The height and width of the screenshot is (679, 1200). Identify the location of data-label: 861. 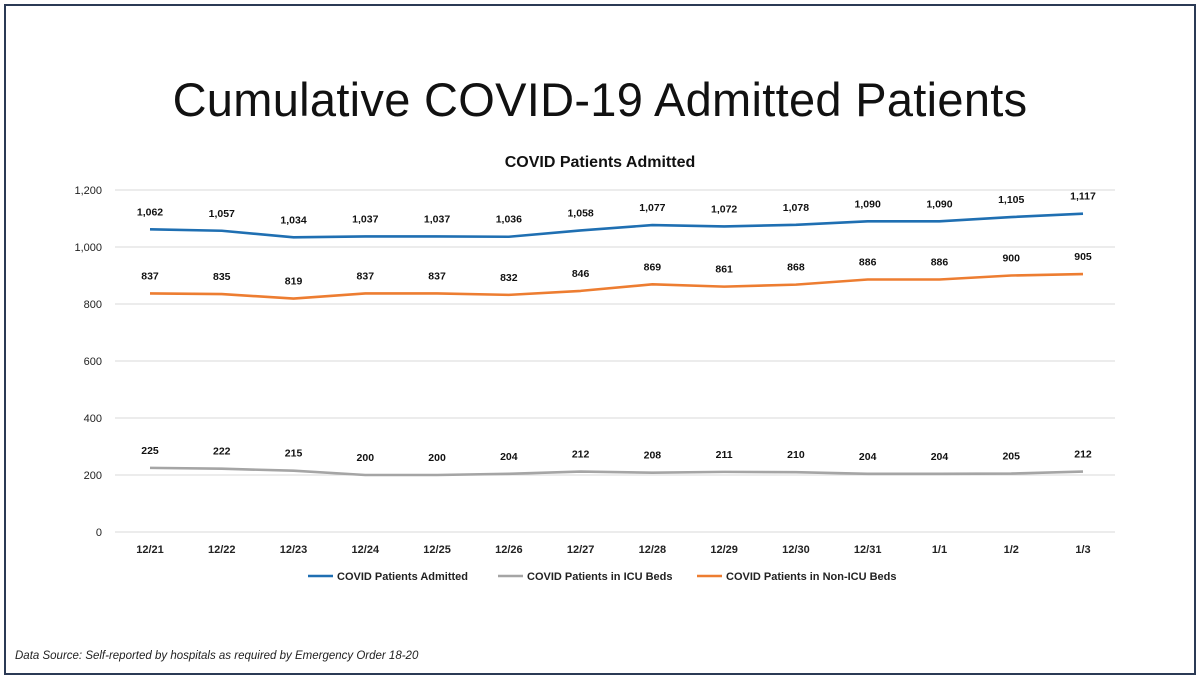
(724, 270).